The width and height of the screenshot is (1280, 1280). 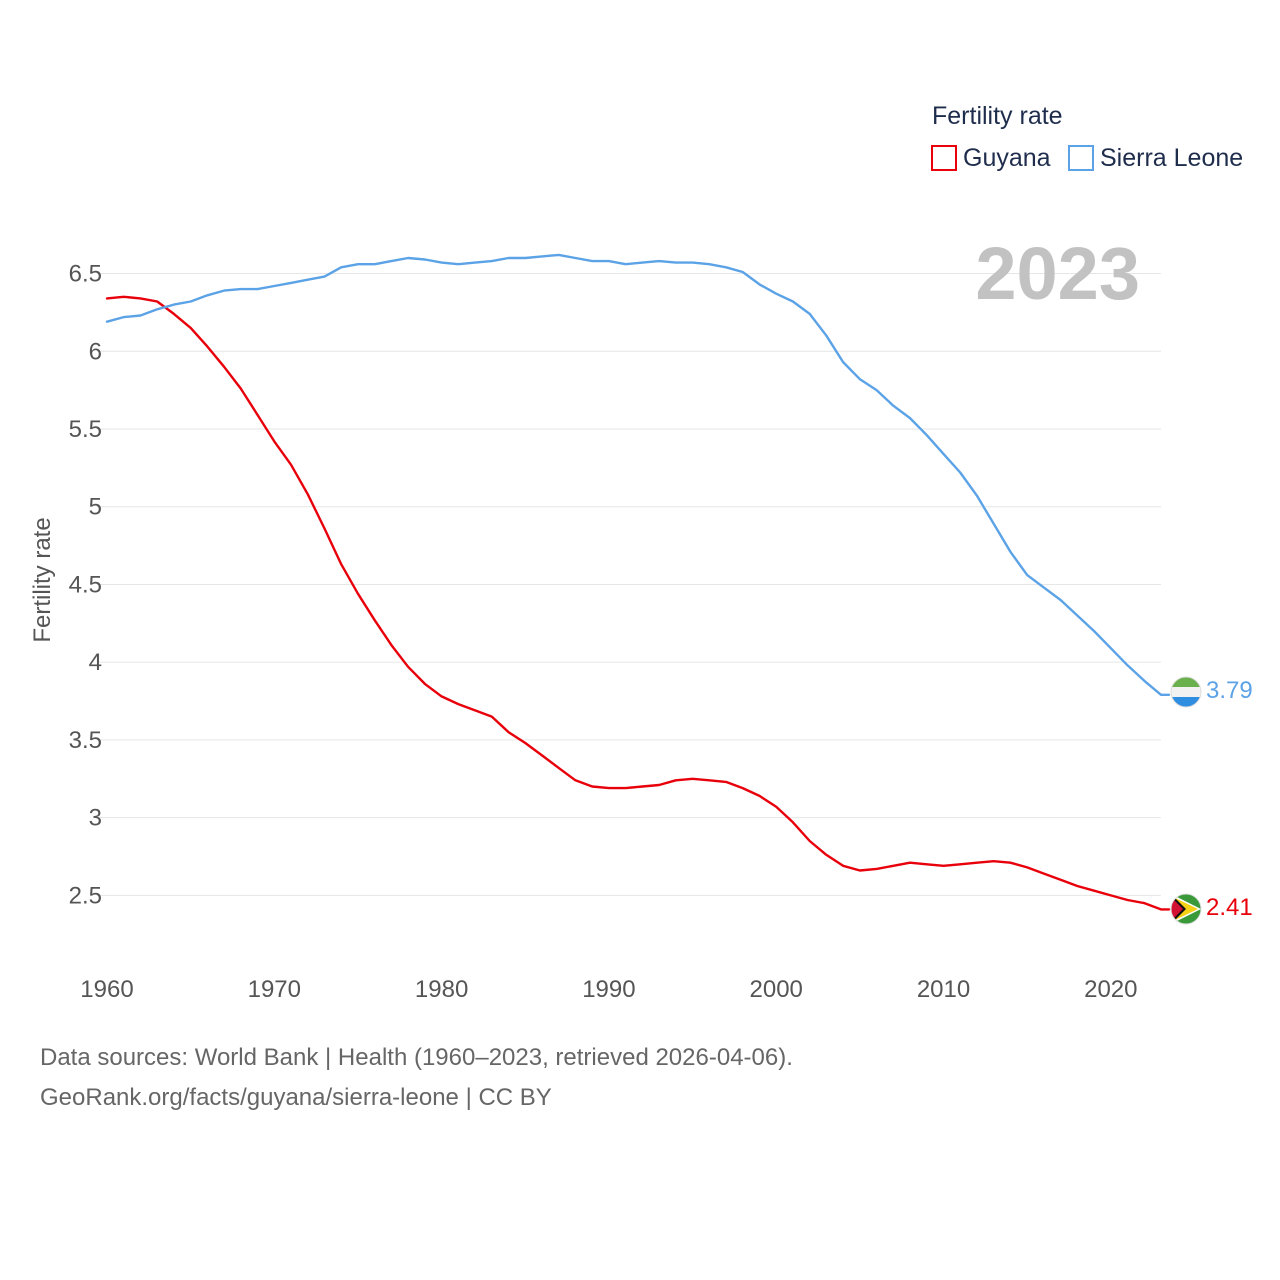 I want to click on y-tick-label: 6, so click(x=95, y=351).